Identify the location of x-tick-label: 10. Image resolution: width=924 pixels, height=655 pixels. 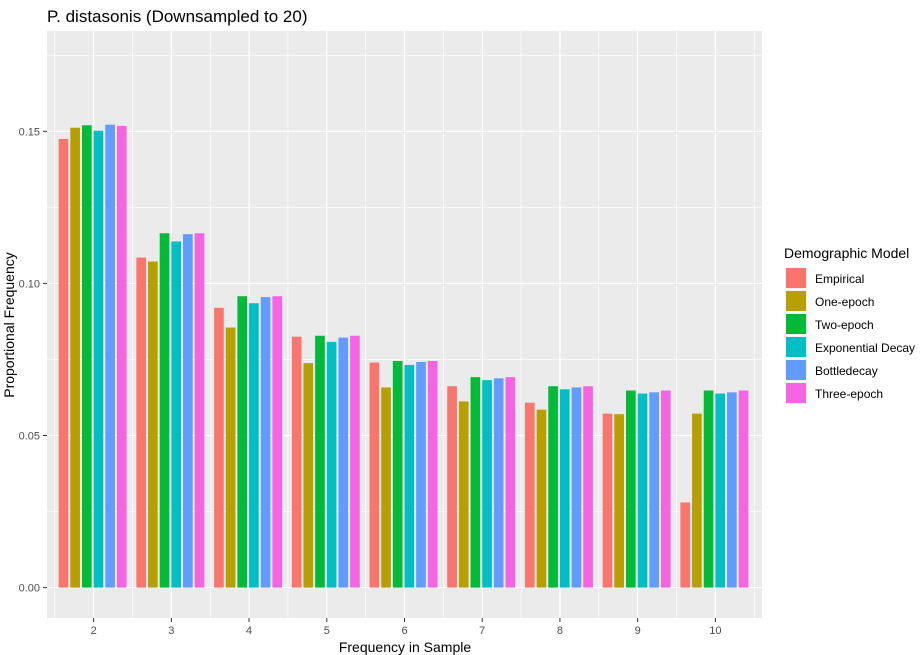
(715, 631).